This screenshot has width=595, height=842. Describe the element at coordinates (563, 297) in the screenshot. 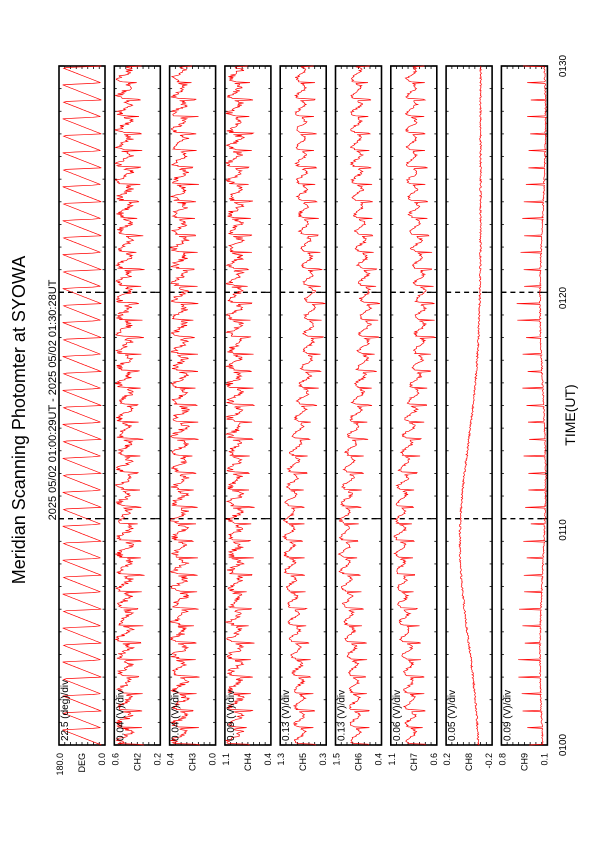

I see `x-tick-label: 0120` at that location.